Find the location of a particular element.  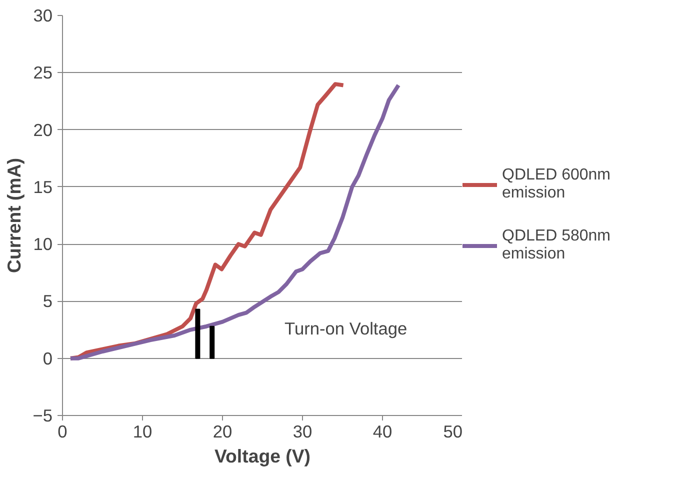

y-tick-label: 10 is located at coordinates (43, 244).